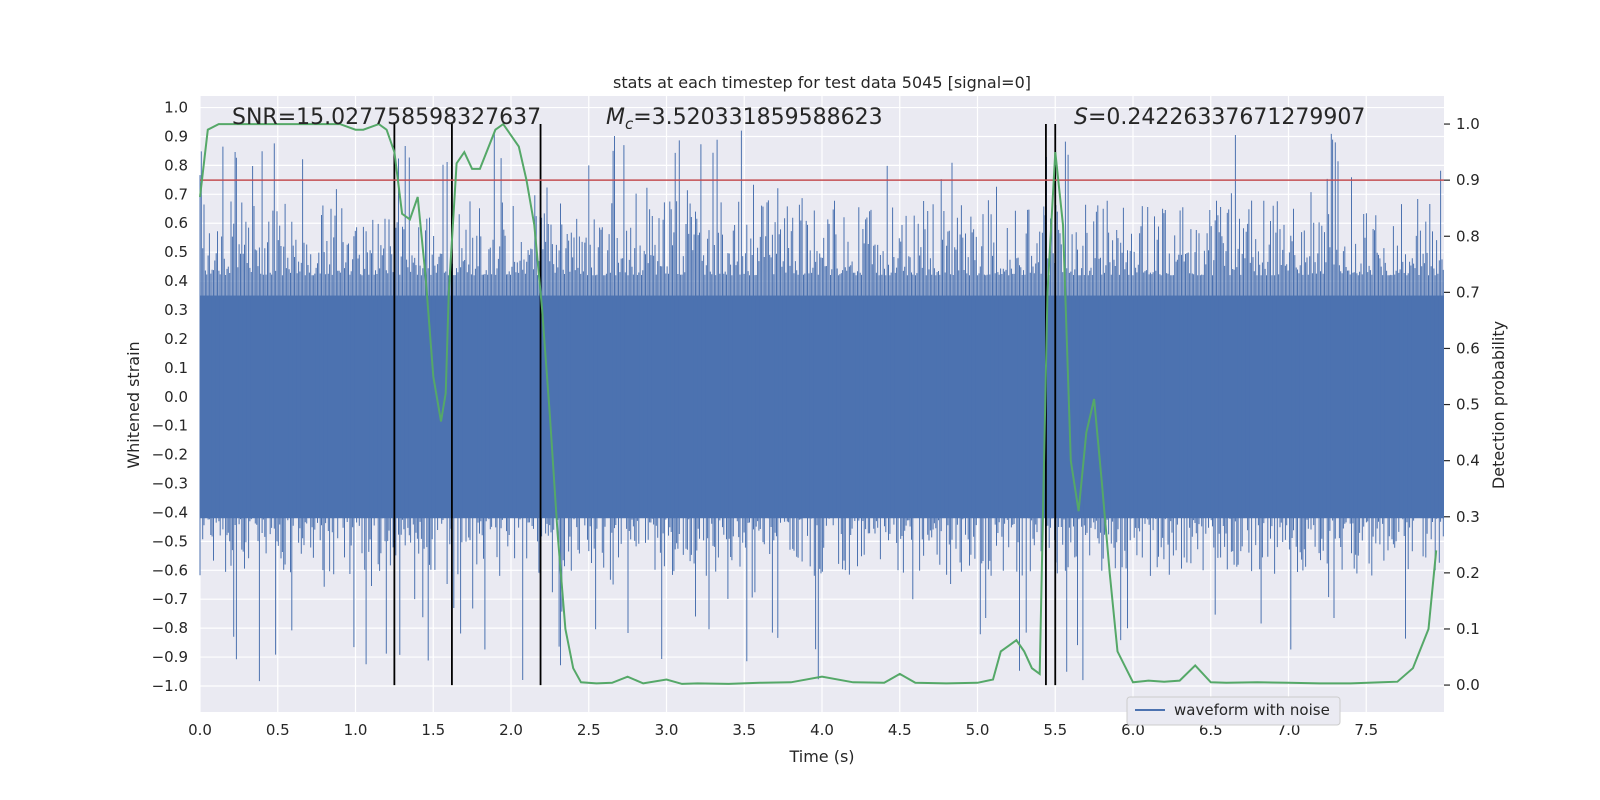  What do you see at coordinates (978, 730) in the screenshot?
I see `x-tick-label: 5.0` at bounding box center [978, 730].